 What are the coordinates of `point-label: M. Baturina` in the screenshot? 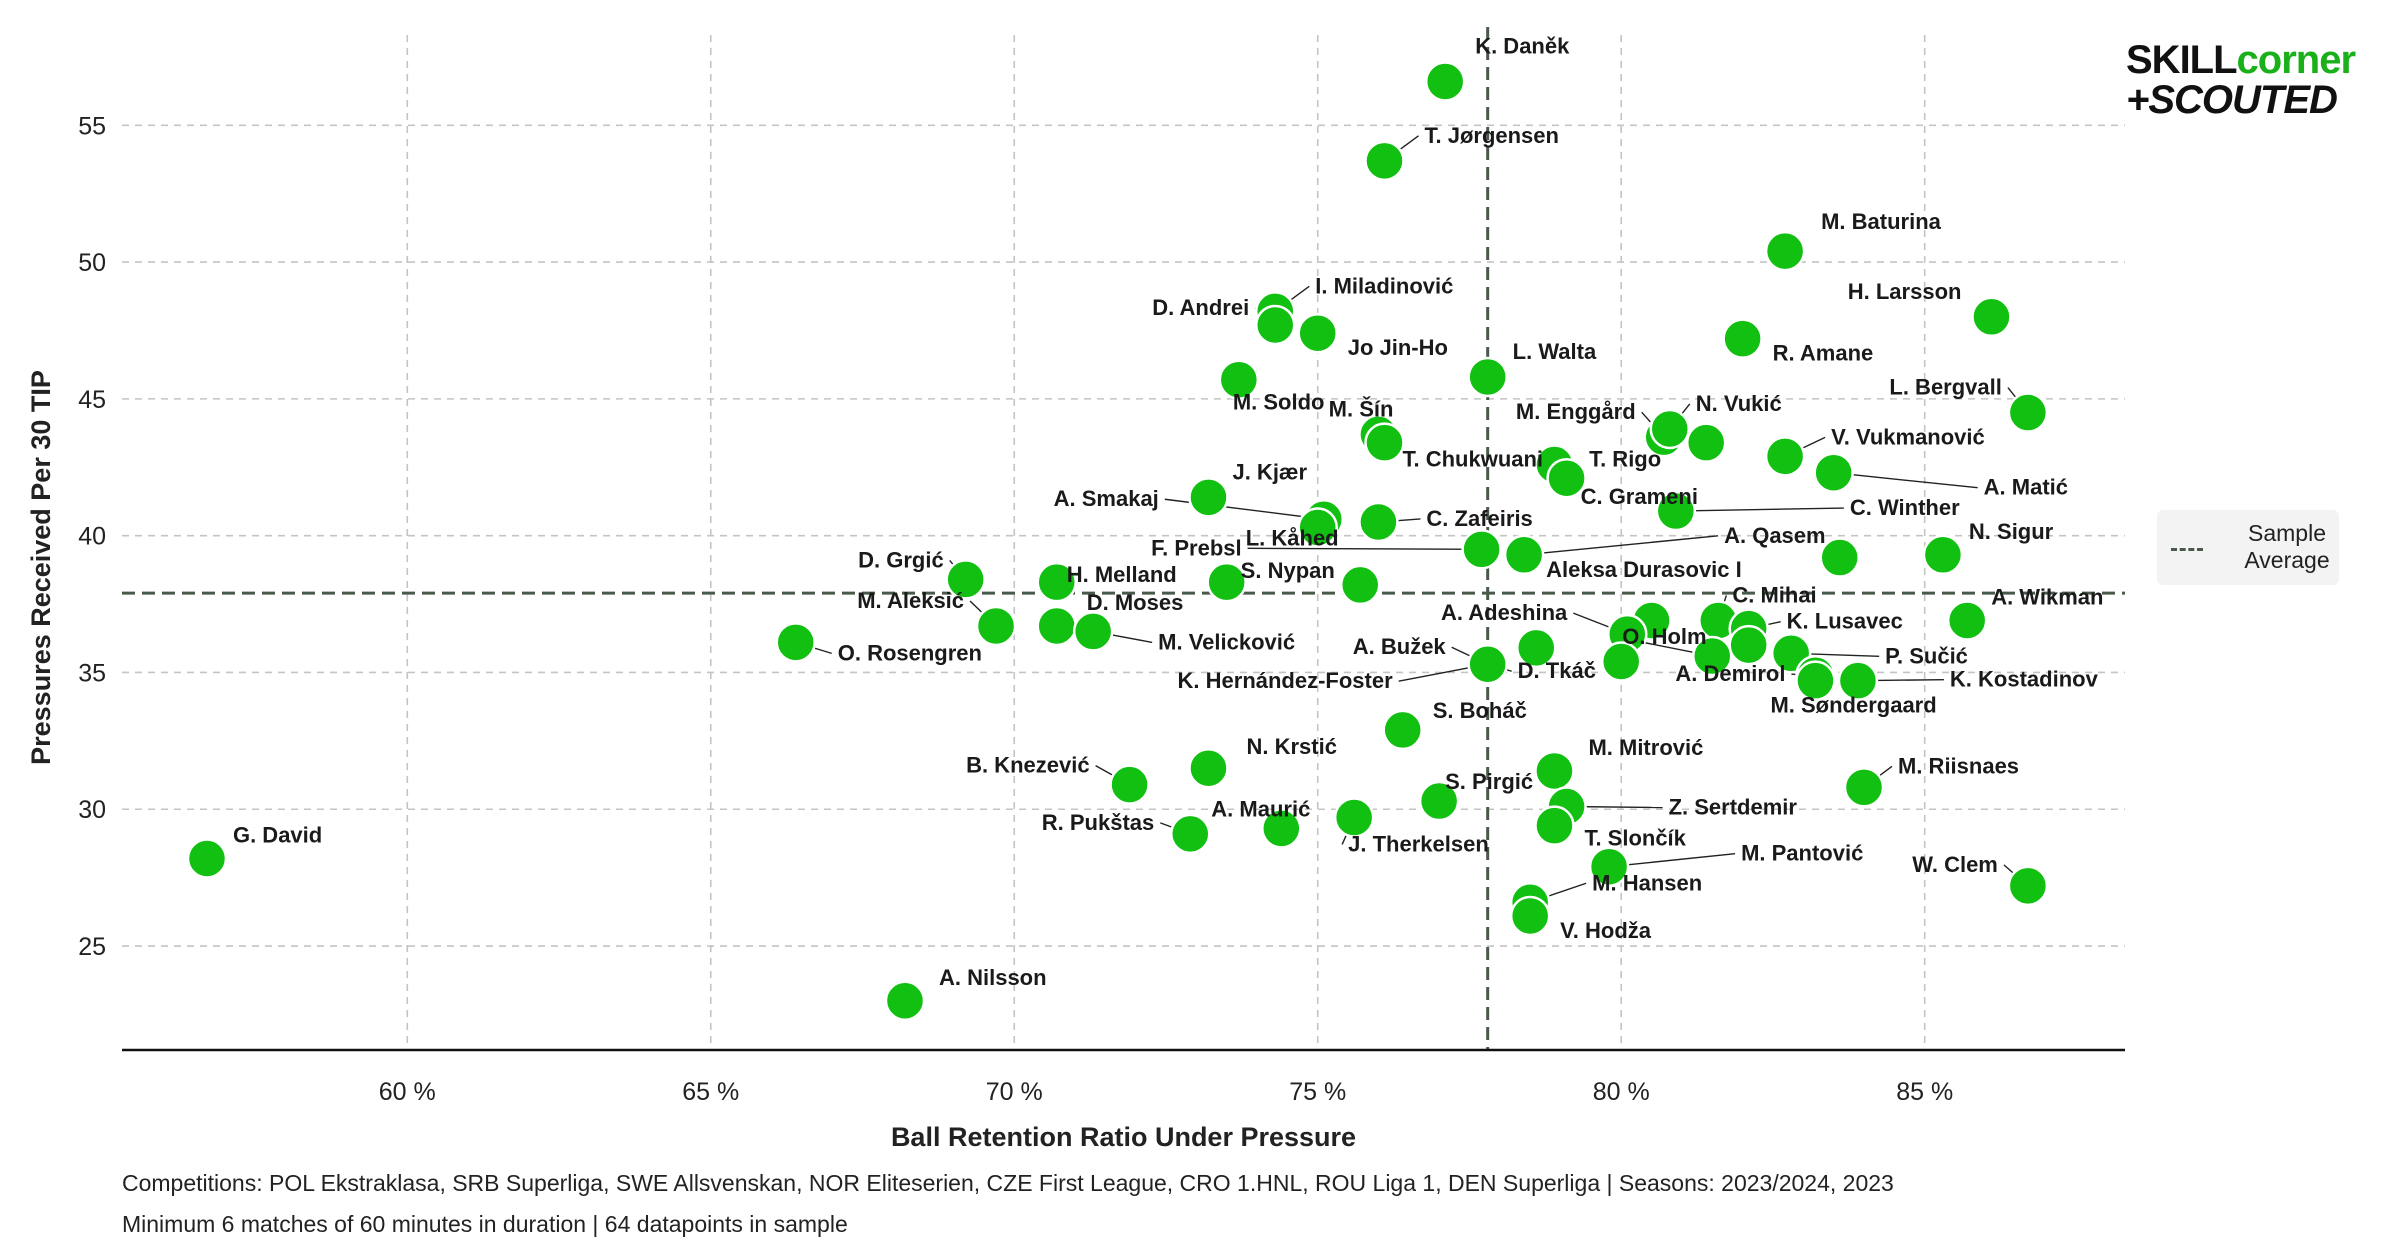 It's located at (1881, 221).